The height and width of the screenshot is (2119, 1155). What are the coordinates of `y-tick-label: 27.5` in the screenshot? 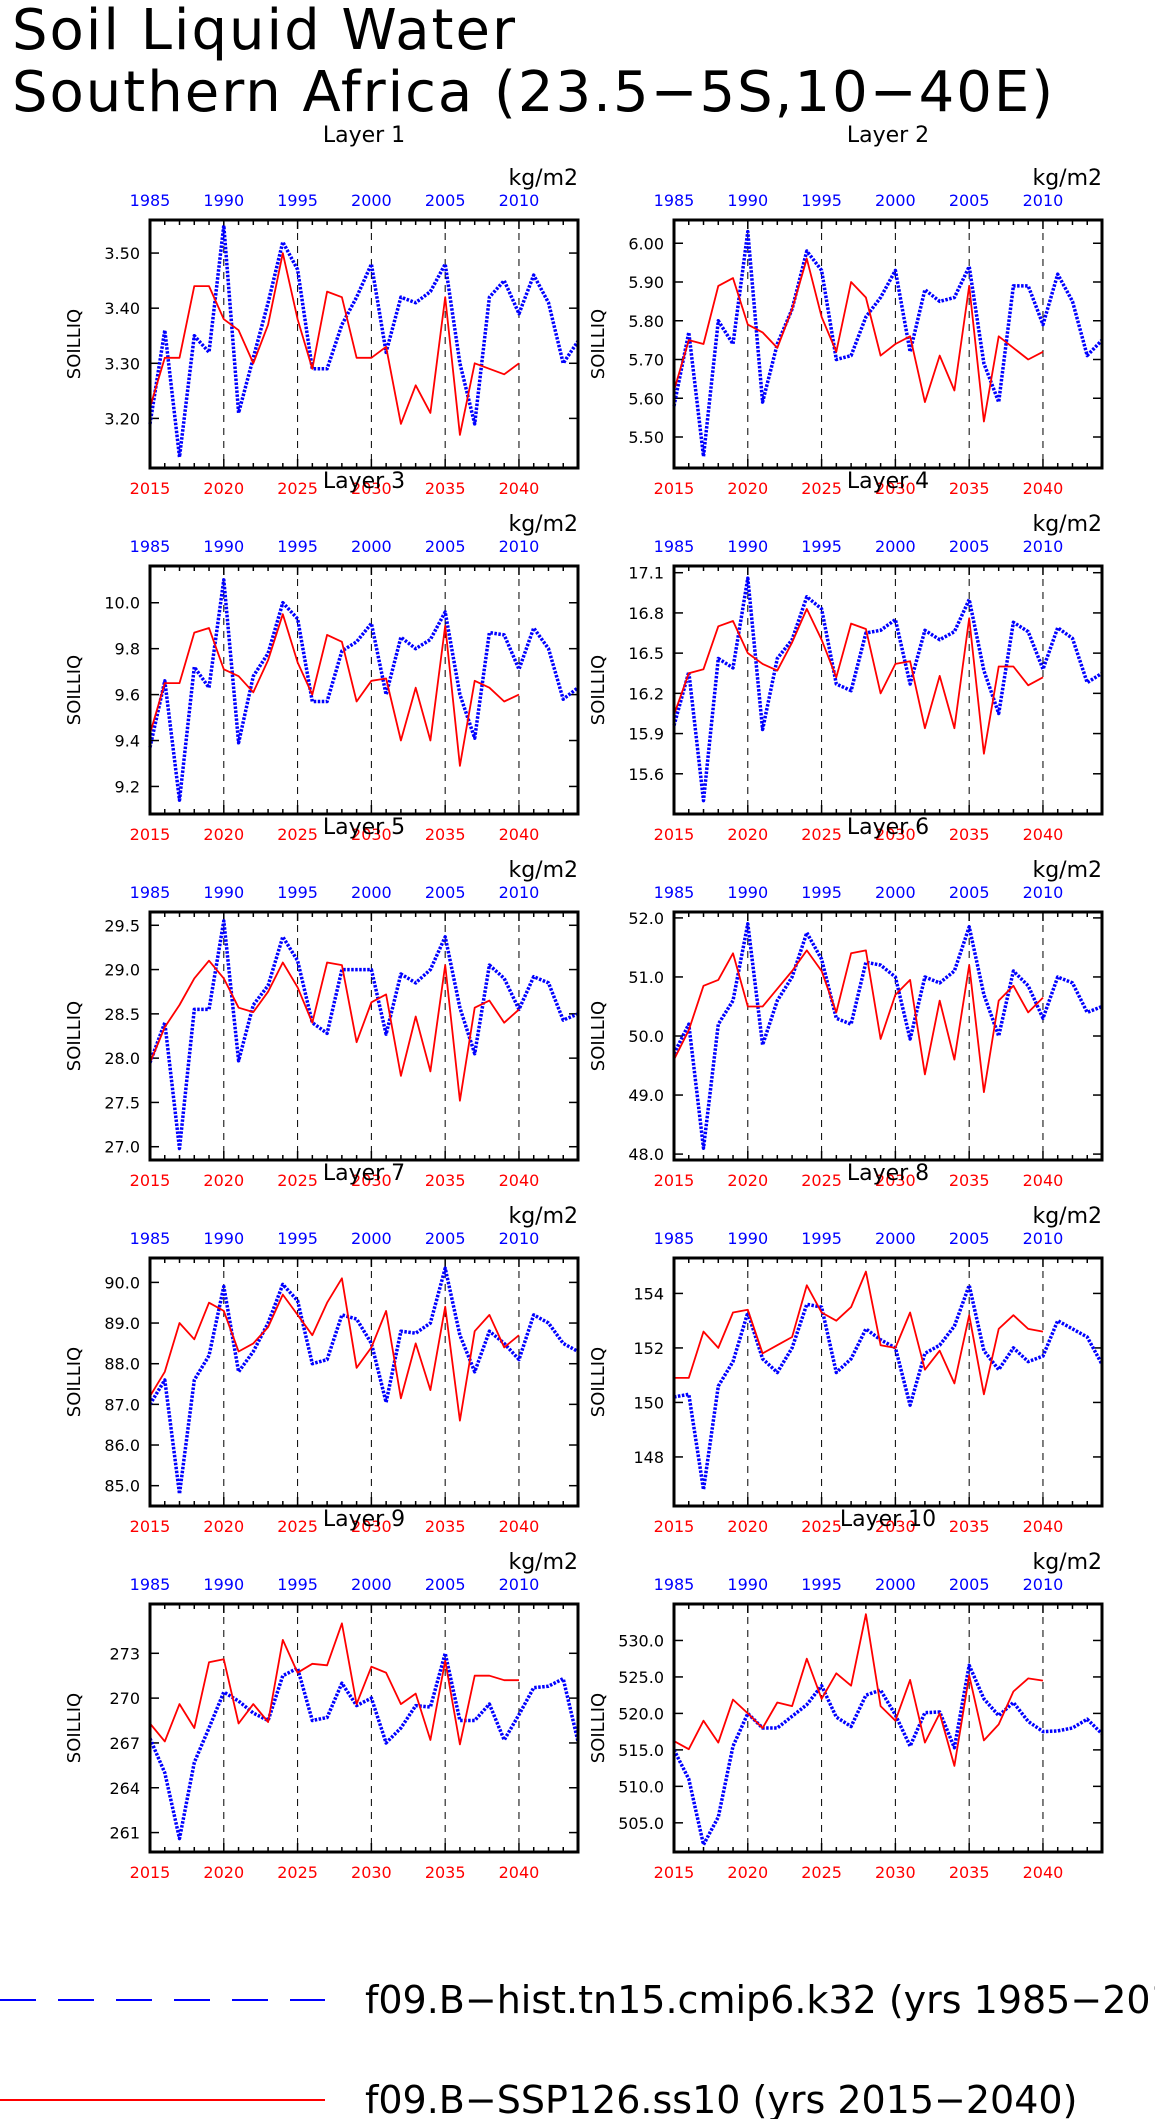 It's located at (122, 1102).